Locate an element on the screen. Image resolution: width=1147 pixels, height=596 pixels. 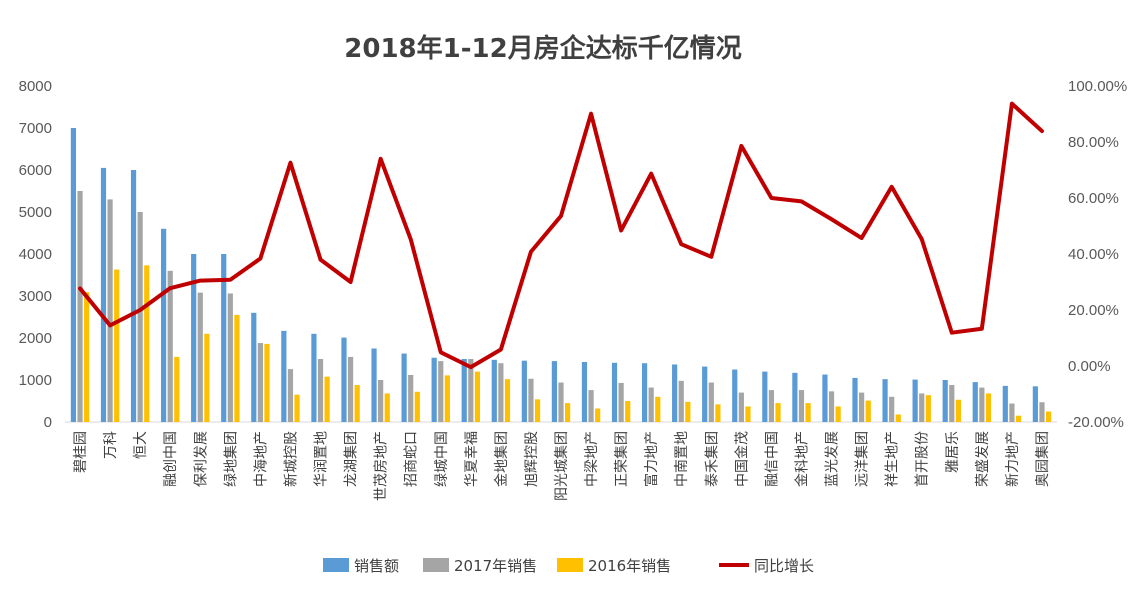
y-left-tick-label: 1000 is located at coordinates (35, 380).